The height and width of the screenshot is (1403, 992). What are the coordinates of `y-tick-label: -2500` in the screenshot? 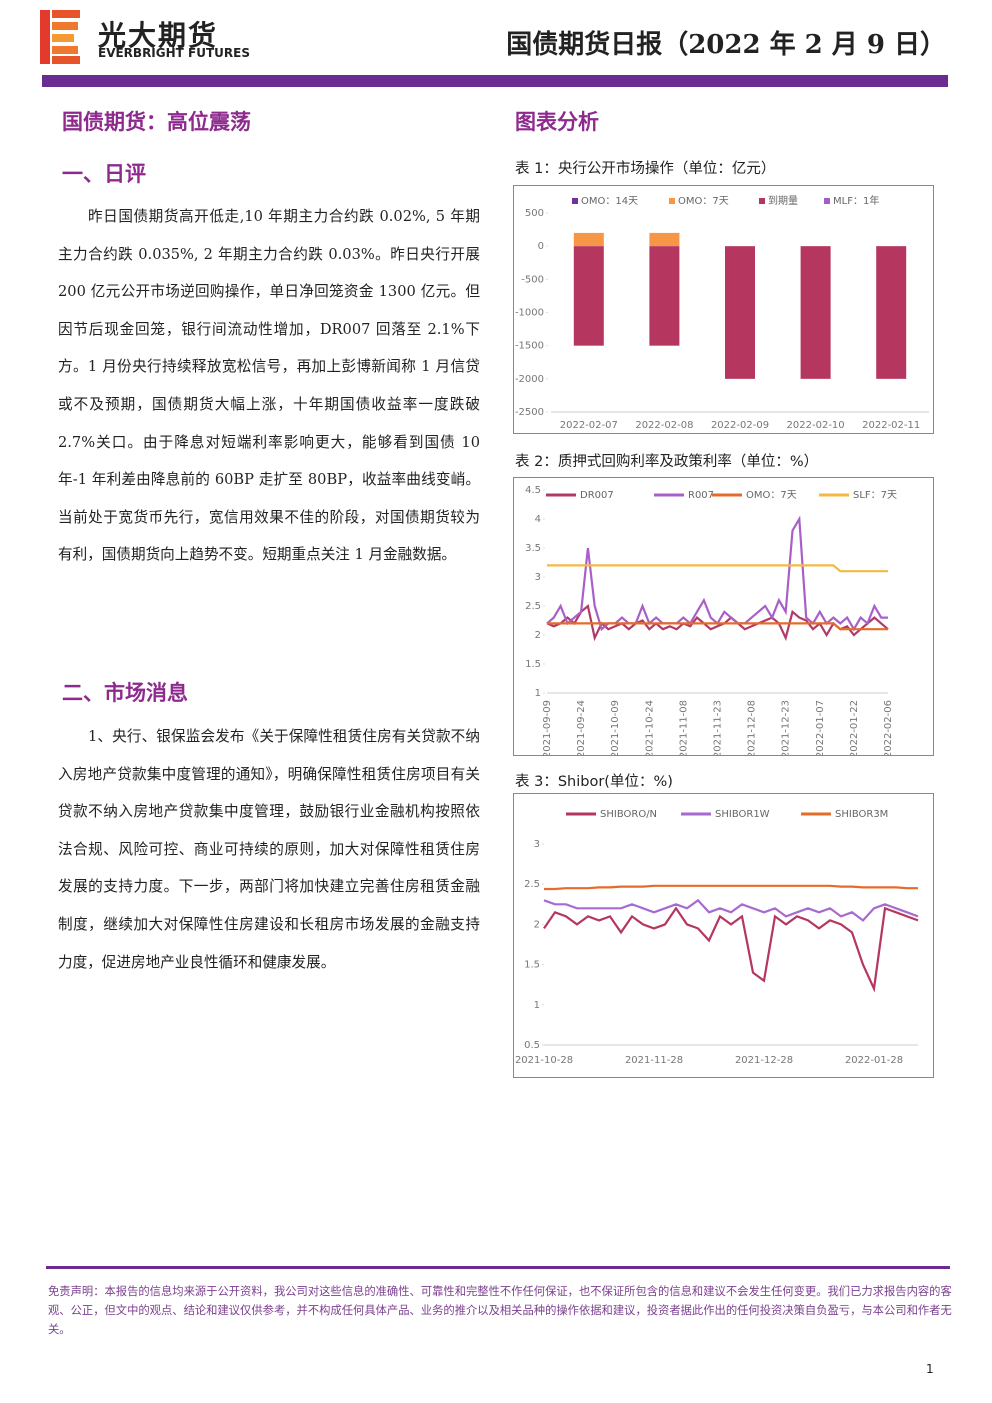 It's located at (529, 412).